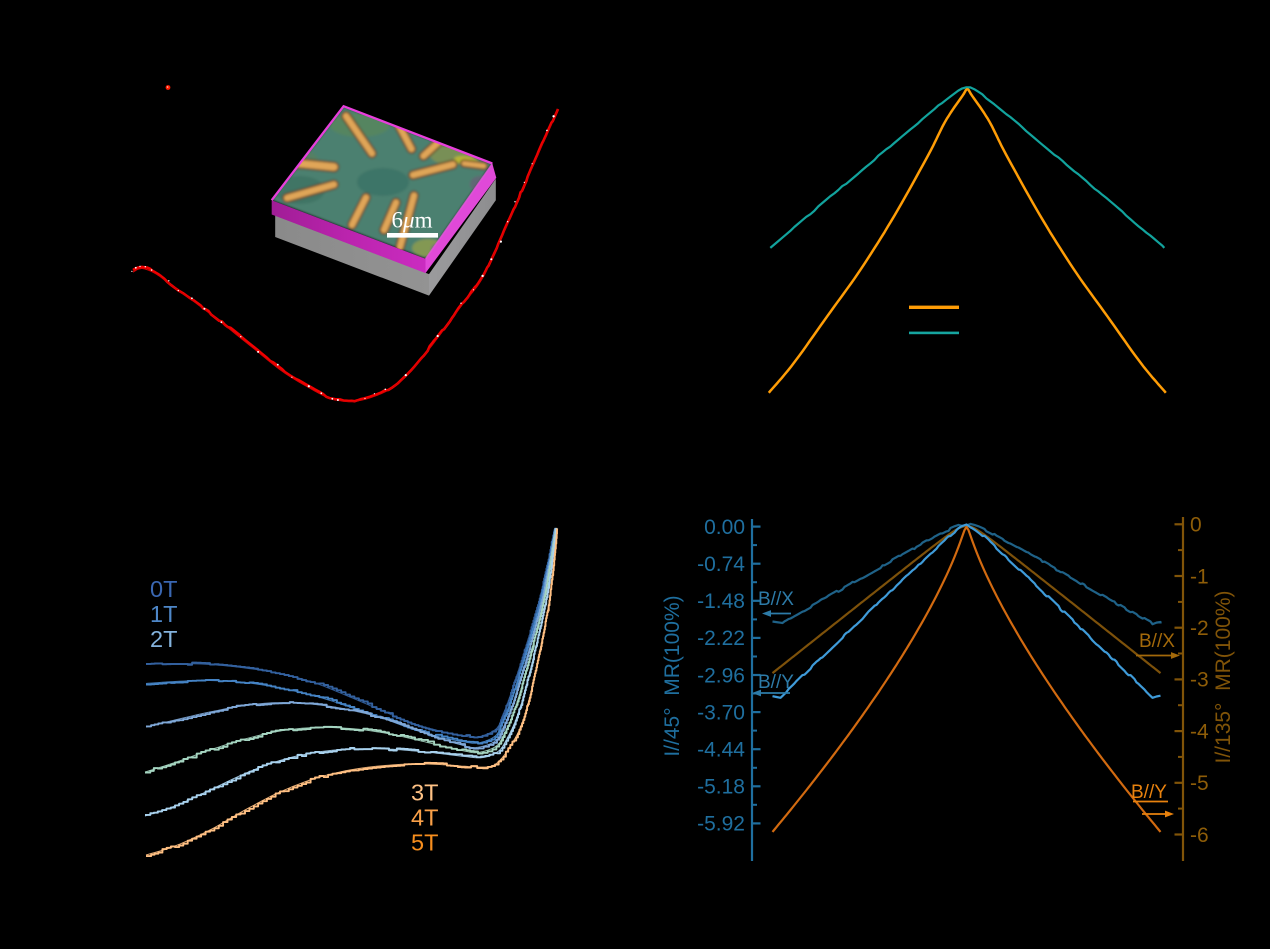  I want to click on svg-text: -0.74, so click(721, 564).